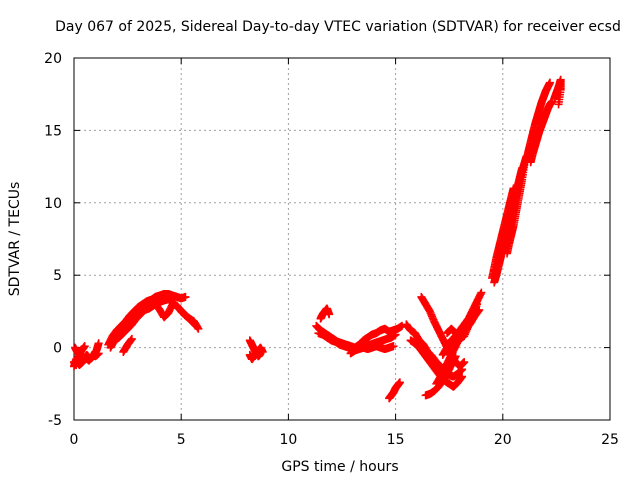  Describe the element at coordinates (74, 440) in the screenshot. I see `x-tick-label: 0` at that location.